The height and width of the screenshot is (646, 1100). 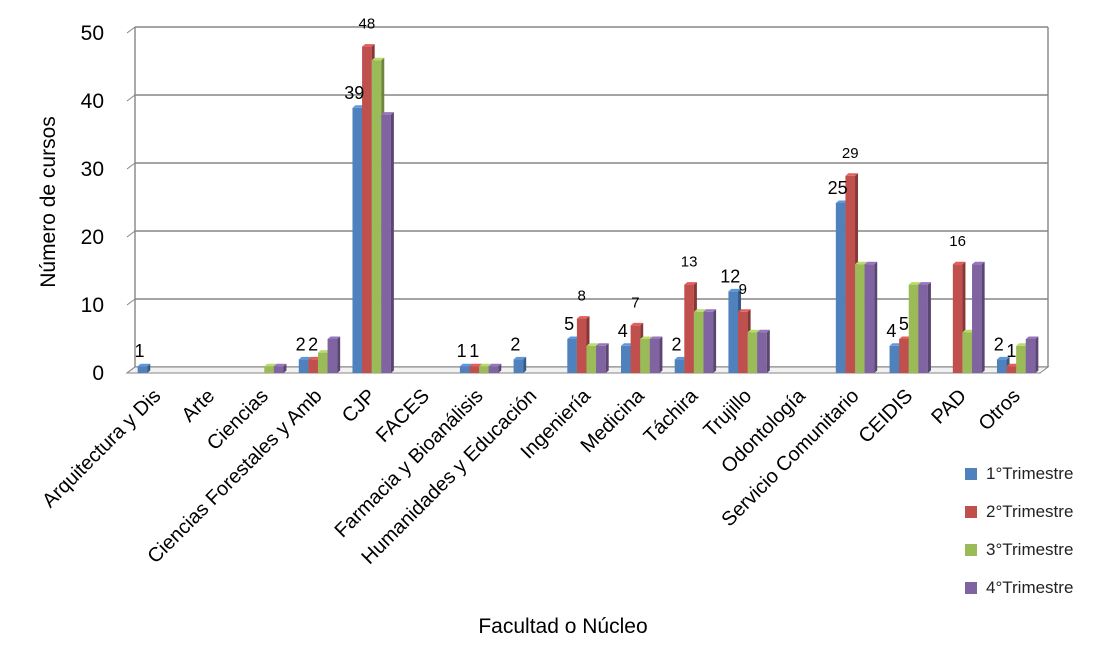 What do you see at coordinates (886, 416) in the screenshot?
I see `x-tick-label: CEIDIS` at bounding box center [886, 416].